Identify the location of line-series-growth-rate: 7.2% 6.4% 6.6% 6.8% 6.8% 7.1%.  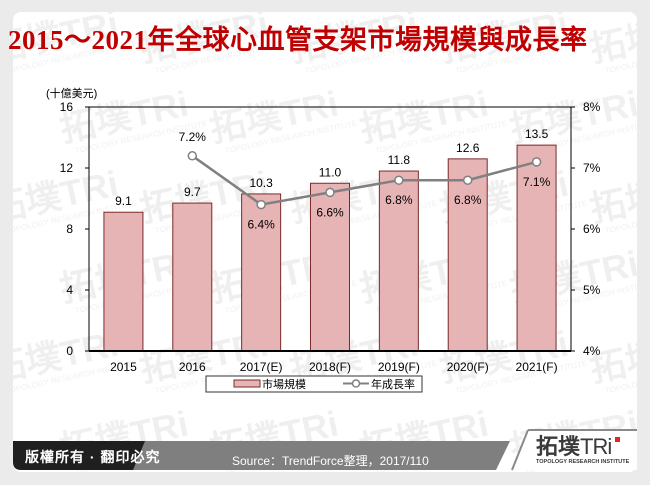
(365, 181).